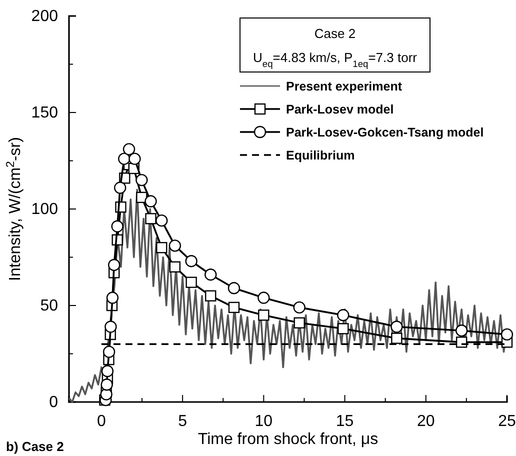 Image resolution: width=516 pixels, height=456 pixels. I want to click on legend-label: Equilibrium, so click(320, 155).